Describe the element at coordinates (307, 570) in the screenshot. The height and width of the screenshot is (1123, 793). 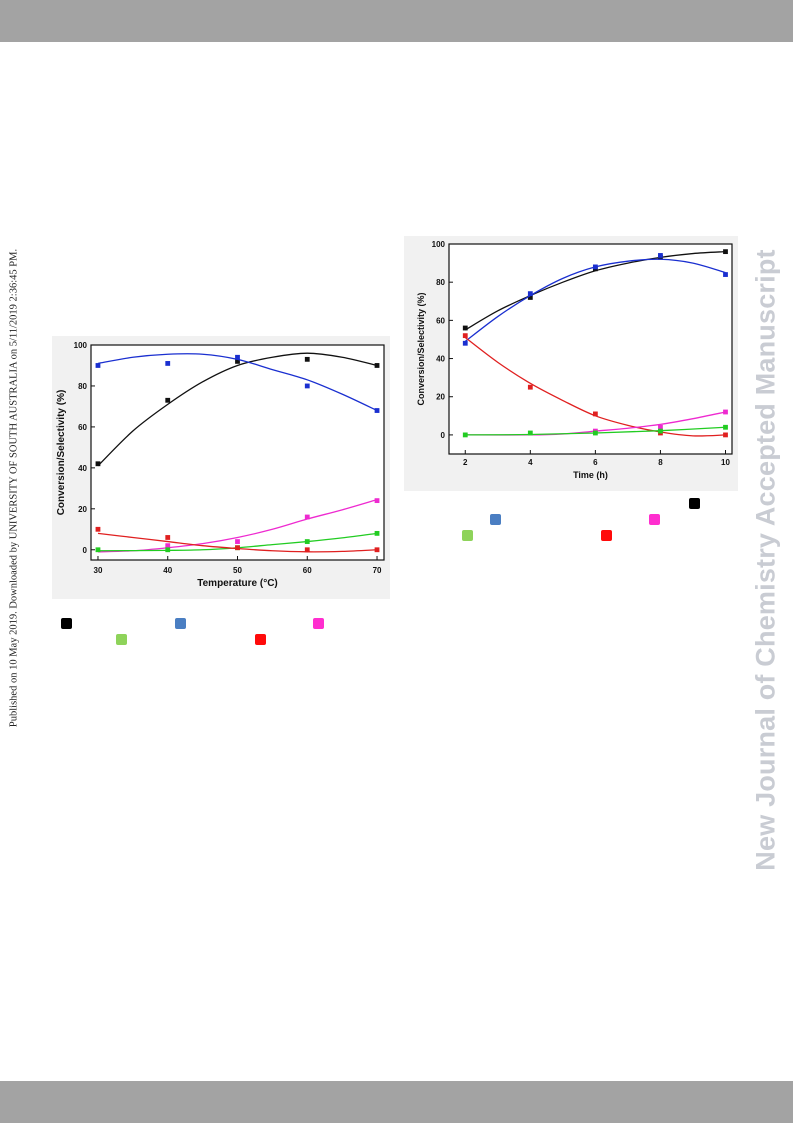
I see `x-tick-label: 60` at that location.